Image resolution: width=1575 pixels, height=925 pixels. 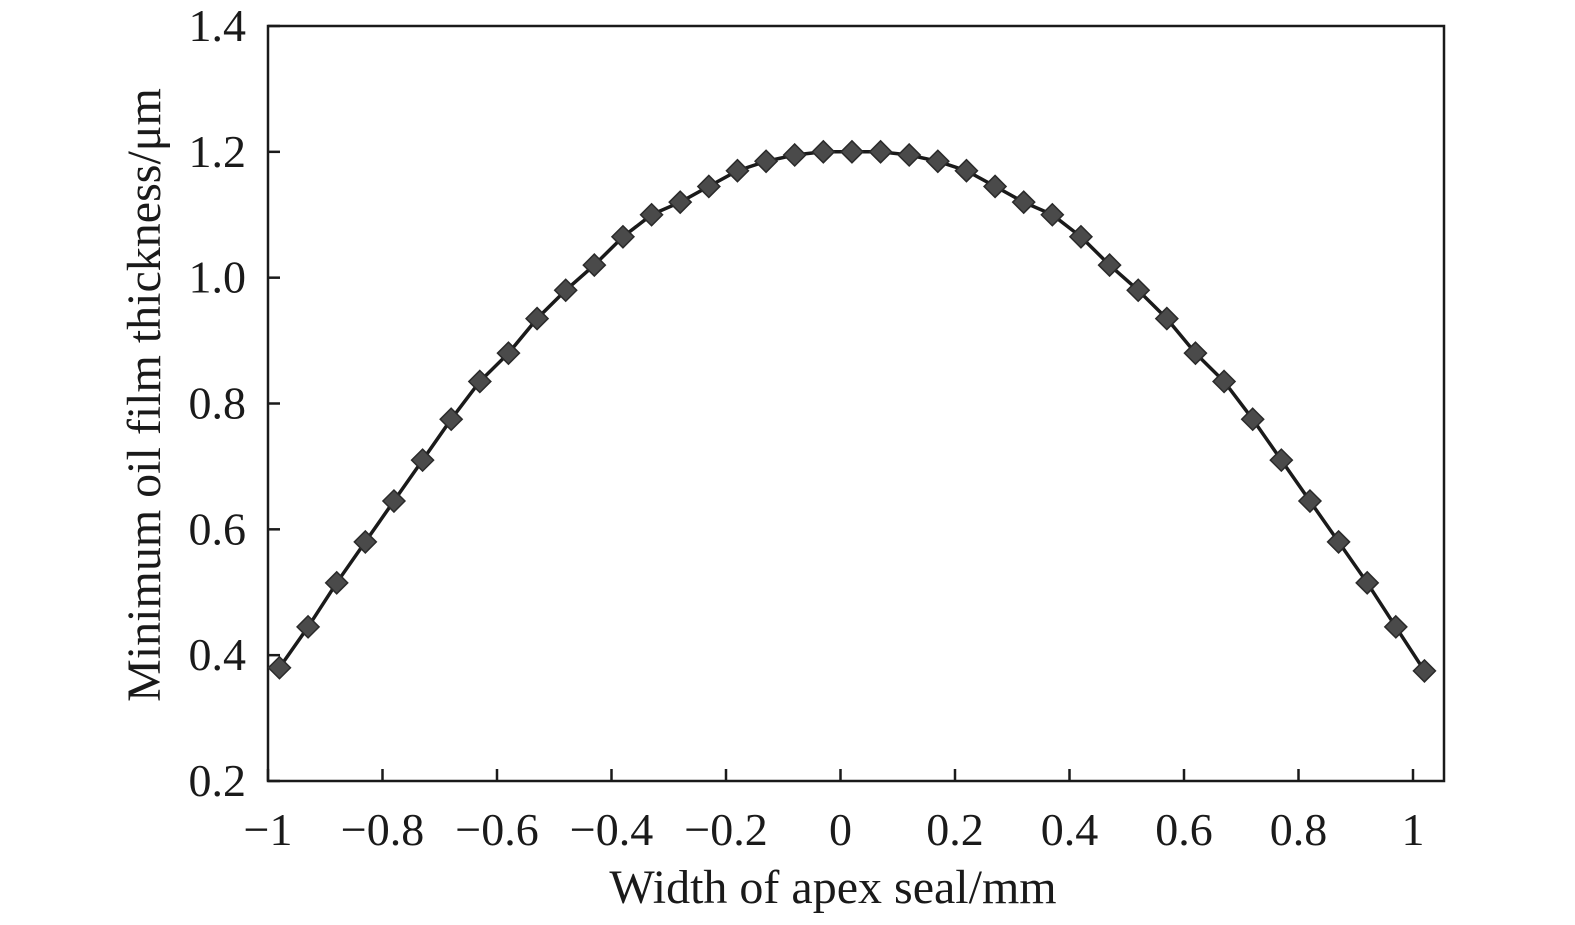 I want to click on x-axis-ticks: −1 −0.8 −0.6 −0.4 −0.2 0 0.2 0.4 0.6 0.8 1, so click(x=834, y=812).